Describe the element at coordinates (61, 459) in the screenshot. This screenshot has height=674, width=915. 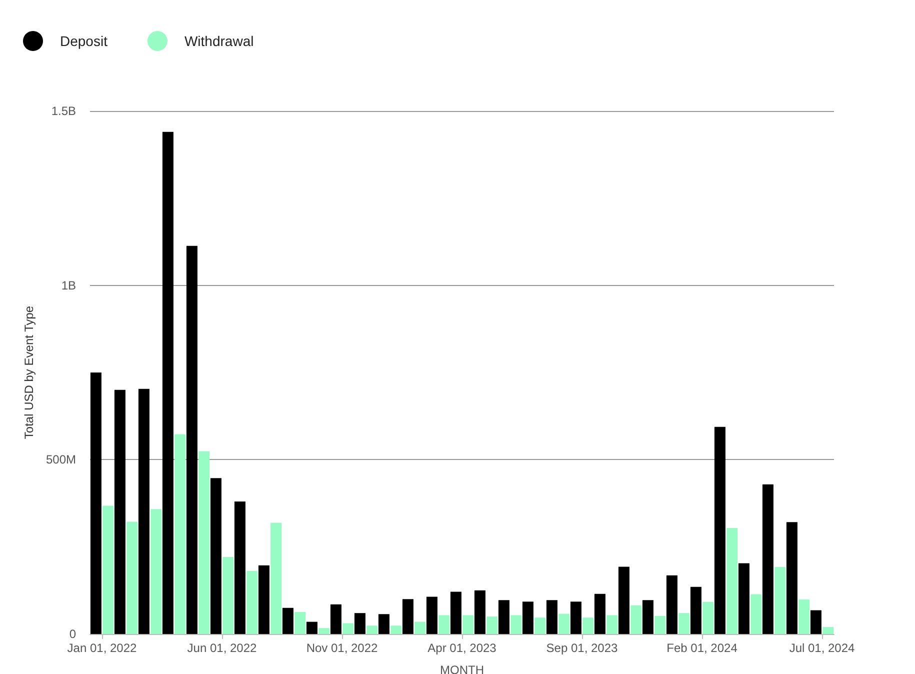
I see `y-tick-label: 500M` at that location.